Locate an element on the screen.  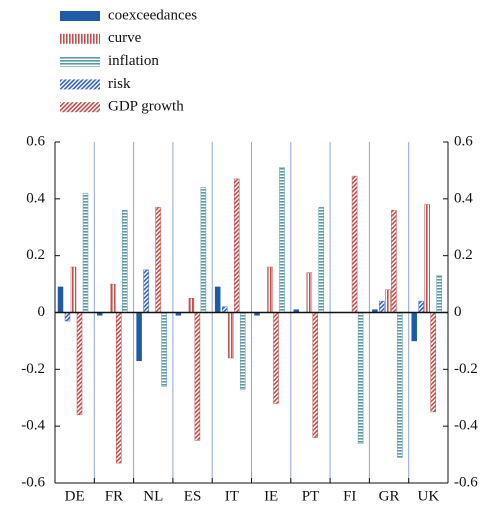
y2-tick-label: -0.6 is located at coordinates (466, 482).